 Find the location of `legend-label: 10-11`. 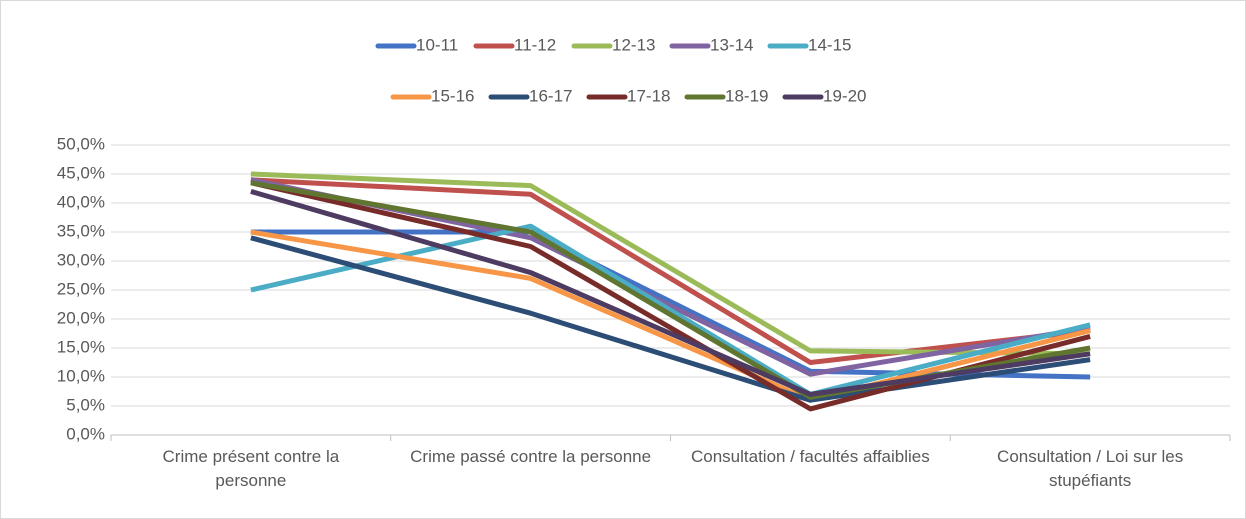

legend-label: 10-11 is located at coordinates (437, 44).